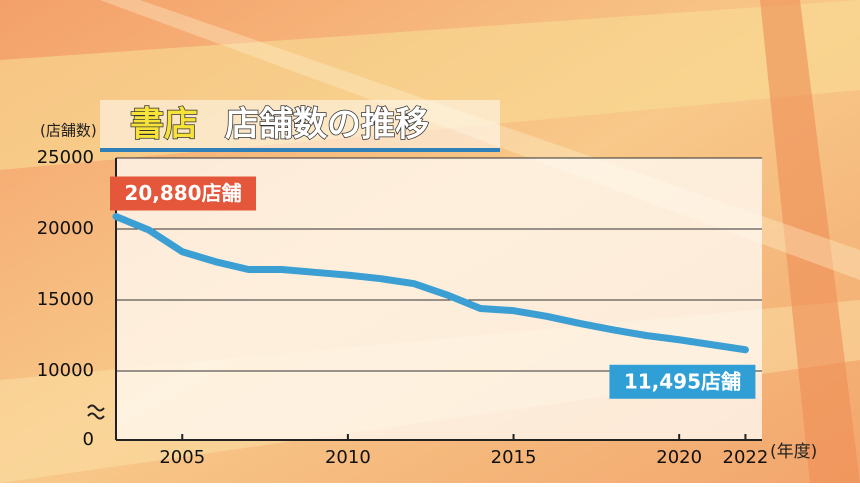 Image resolution: width=860 pixels, height=487 pixels. Describe the element at coordinates (65, 370) in the screenshot. I see `y-tick-label: 10000` at that location.